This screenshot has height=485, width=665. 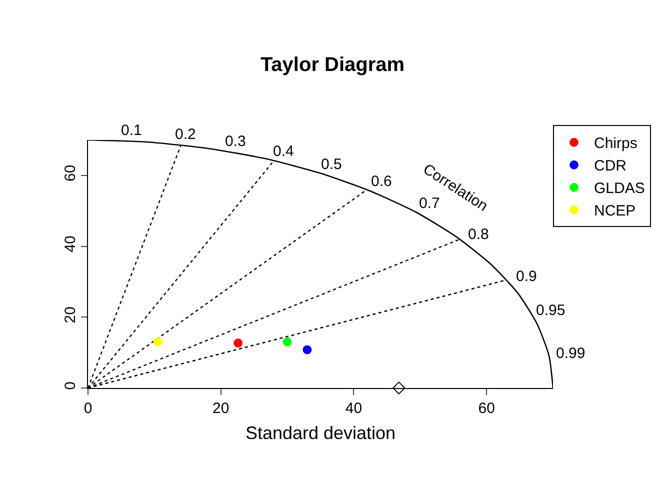 What do you see at coordinates (353, 408) in the screenshot?
I see `x-tick-label: 40` at bounding box center [353, 408].